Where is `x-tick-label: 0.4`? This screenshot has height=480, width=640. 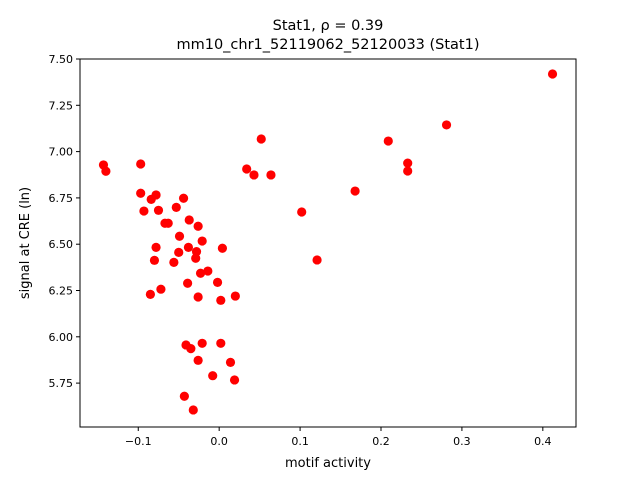
x-tick-label: 0.4 is located at coordinates (543, 441).